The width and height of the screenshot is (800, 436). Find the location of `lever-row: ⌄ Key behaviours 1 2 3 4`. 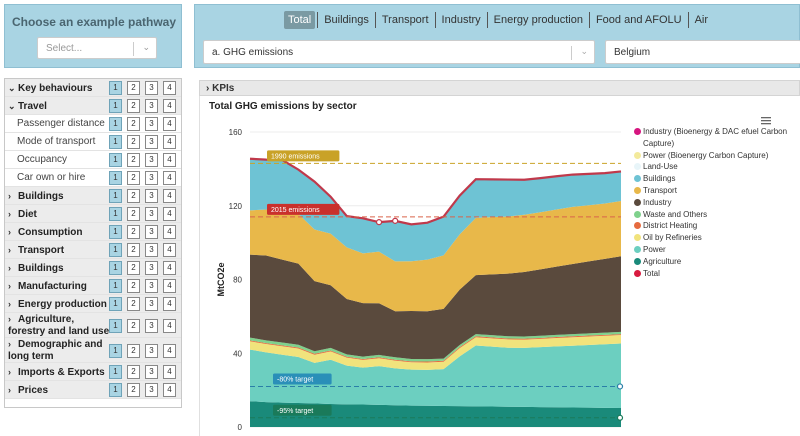

lever-row: ⌄ Key behaviours 1 2 3 4 is located at coordinates (93, 88).